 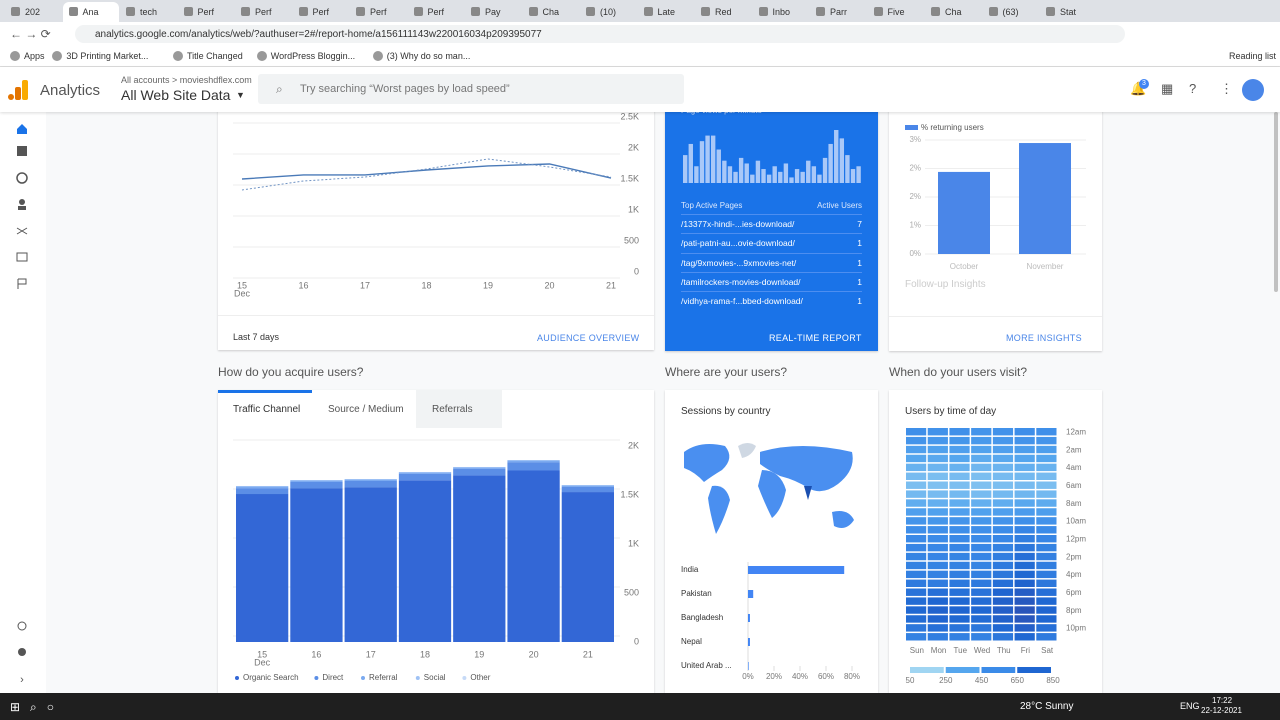 I want to click on page-path: /tag/9xmovies-...9xmovies-net/, so click(x=739, y=262).